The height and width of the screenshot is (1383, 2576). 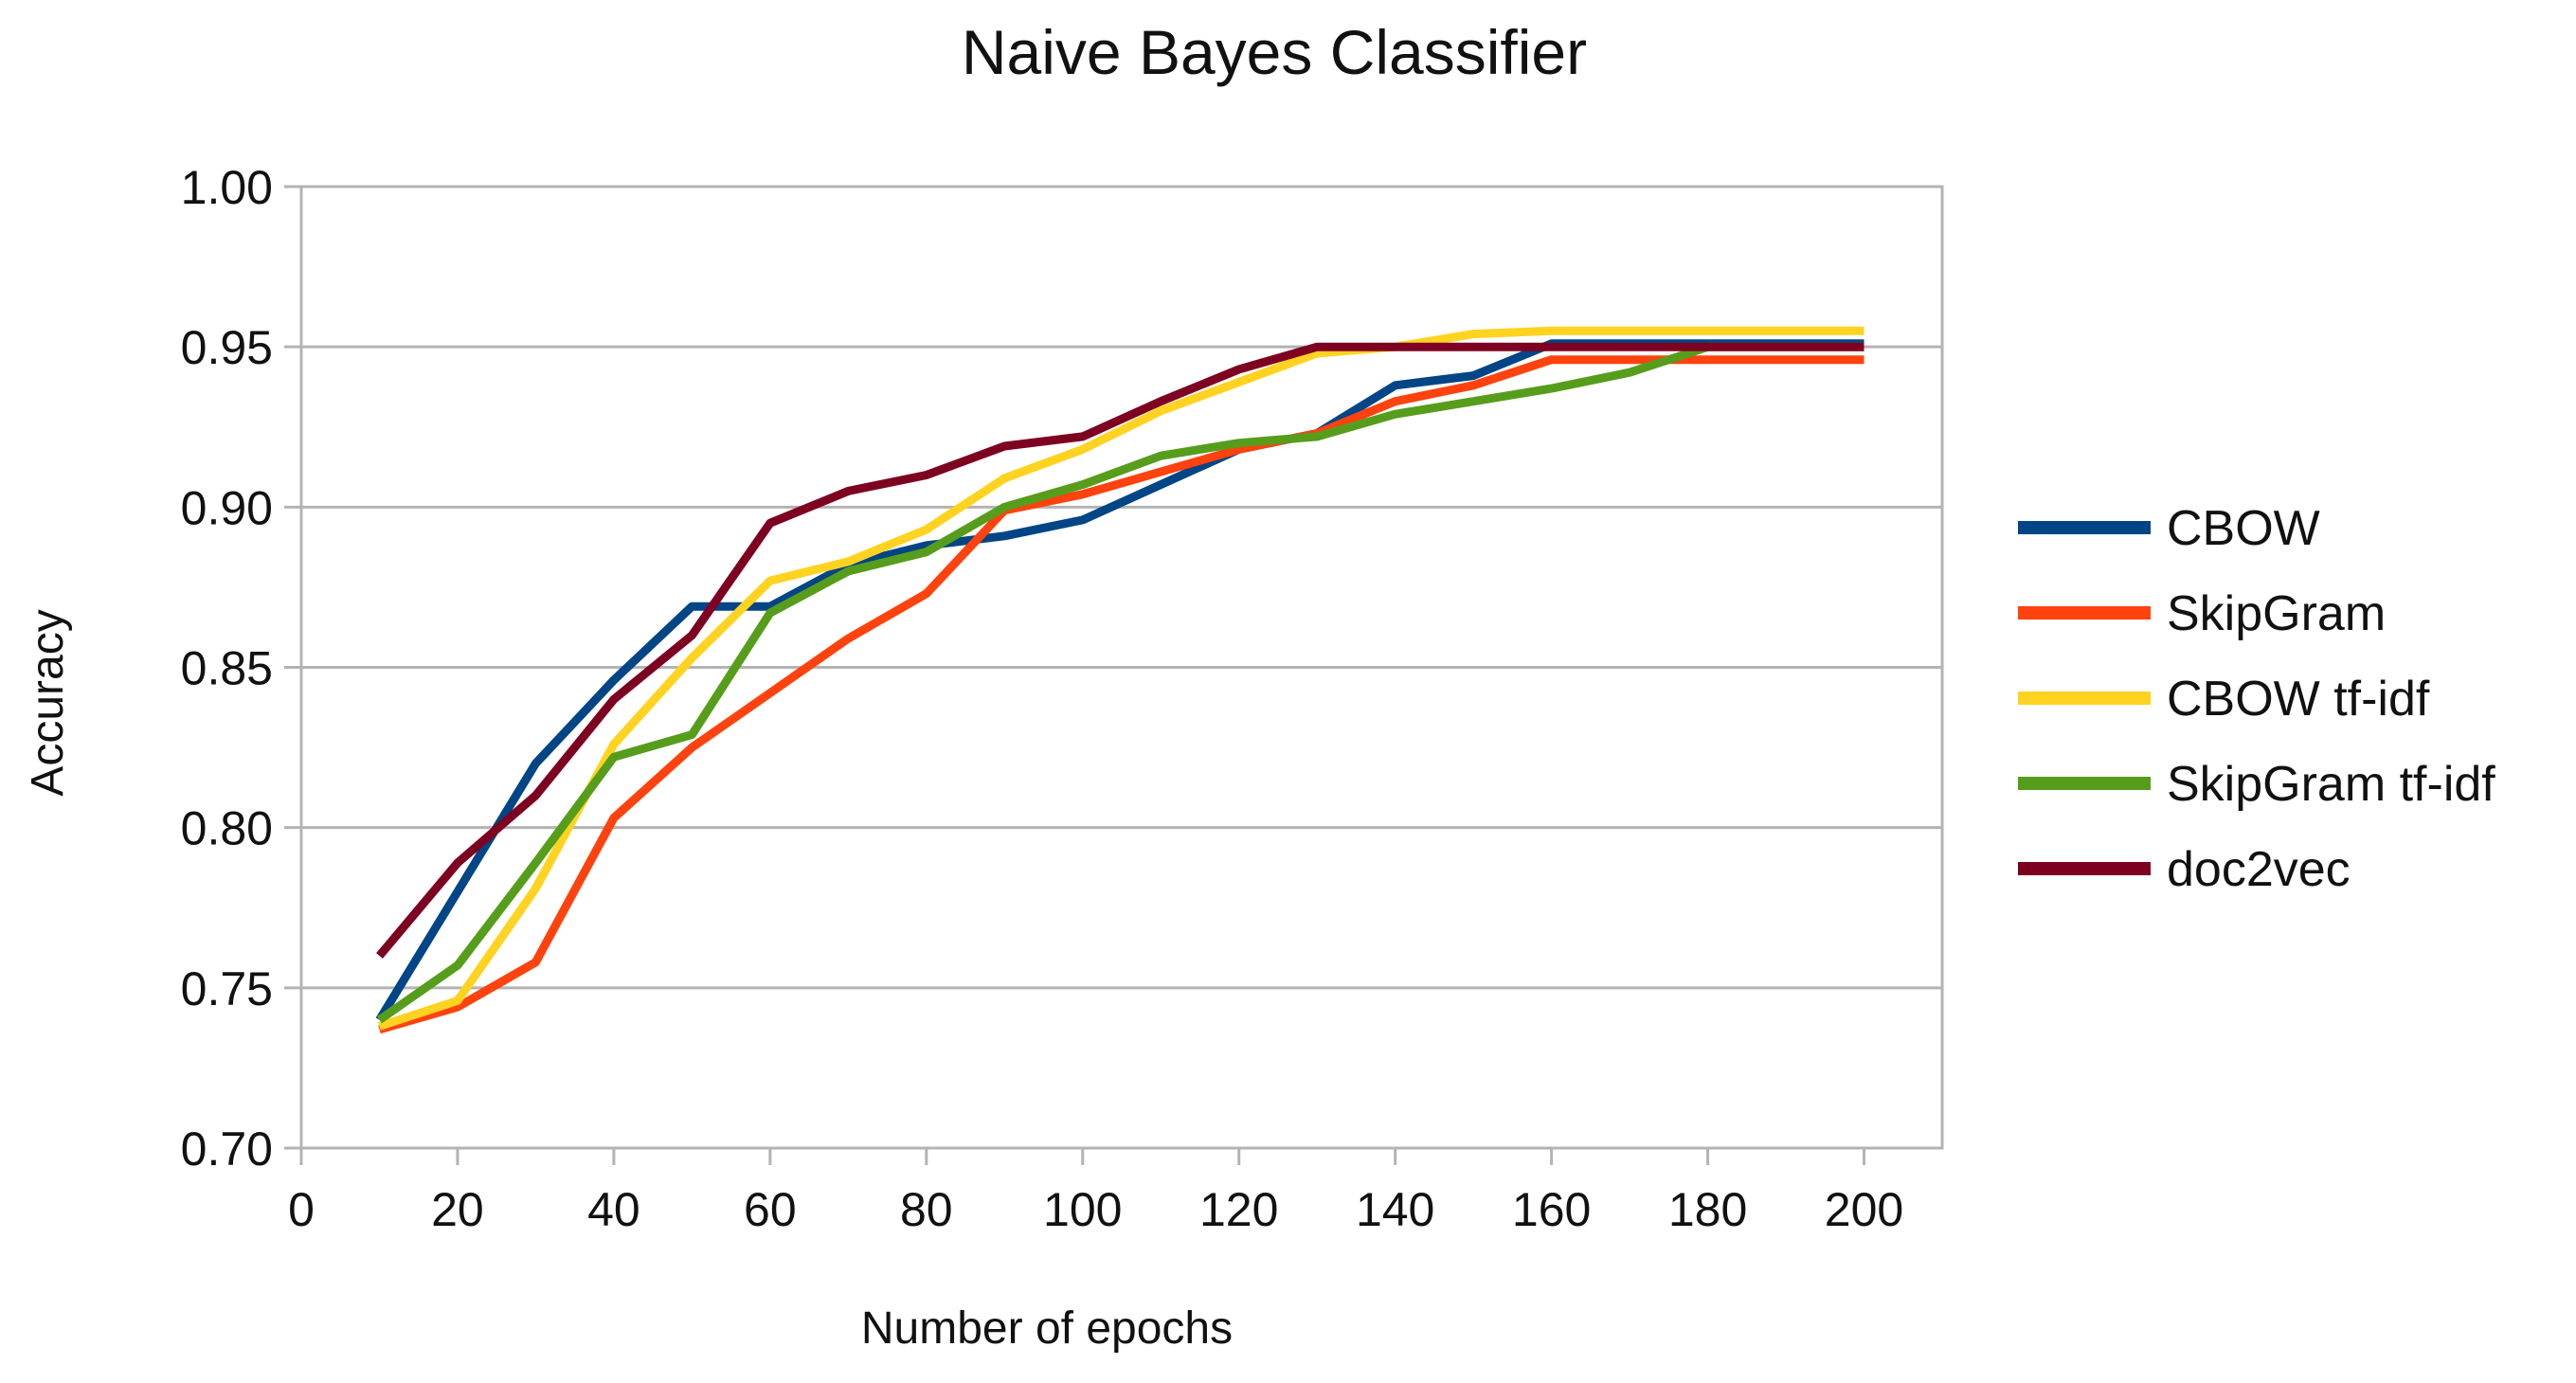 What do you see at coordinates (1551, 1209) in the screenshot?
I see `x-tick-label: 160` at bounding box center [1551, 1209].